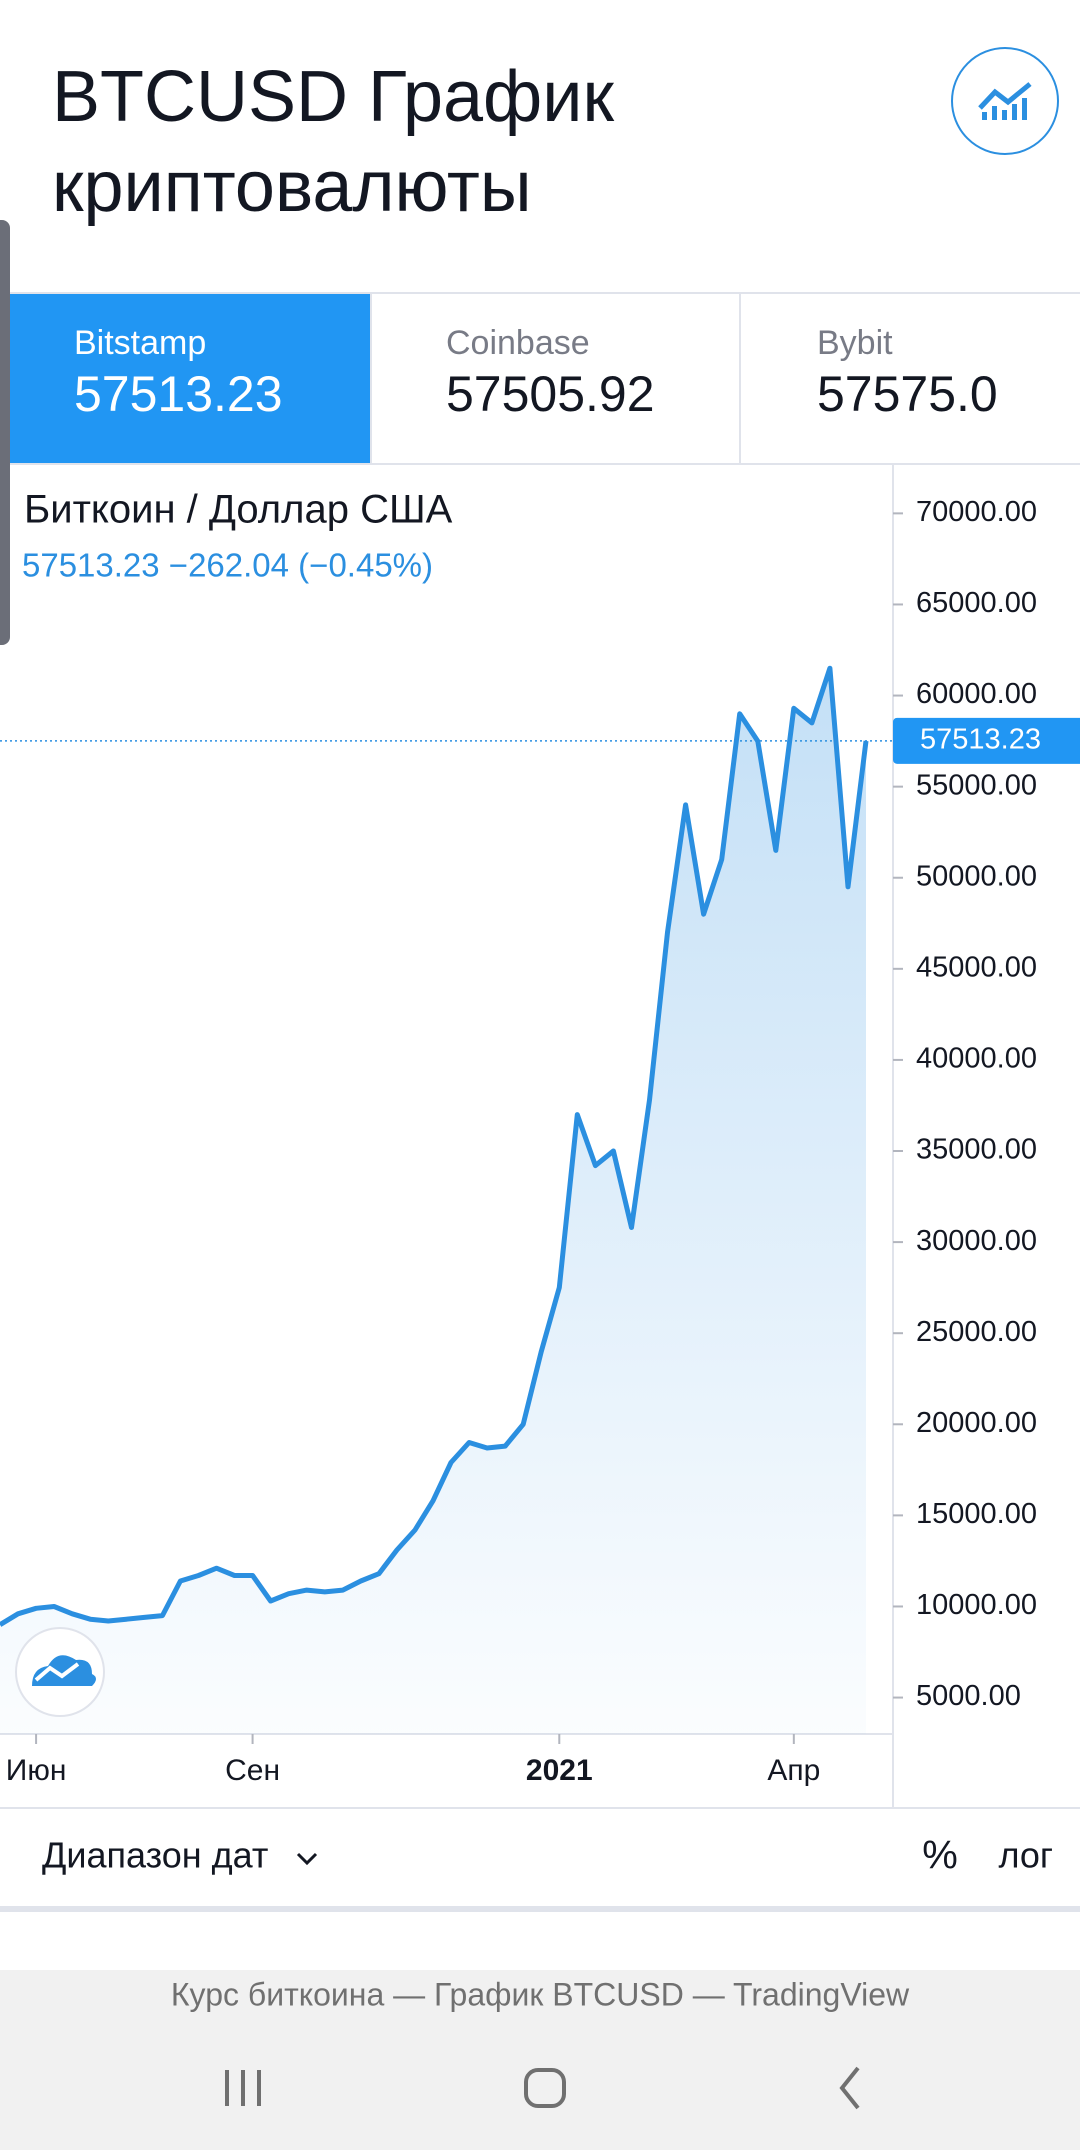  Describe the element at coordinates (550, 394) in the screenshot. I see `exchange-price: 57505.92` at that location.